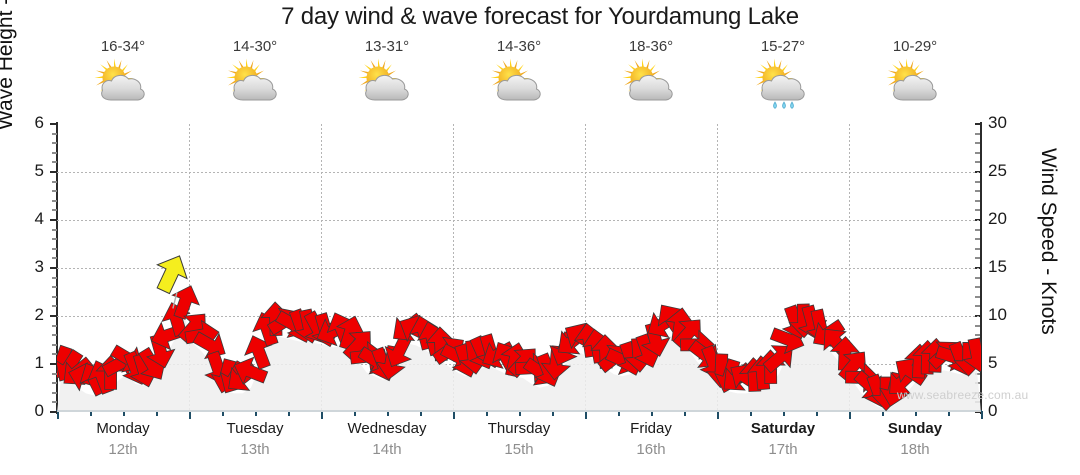 Image resolution: width=1080 pixels, height=475 pixels. I want to click on x-axis-day-sunday: Sunday 18th, so click(915, 444).